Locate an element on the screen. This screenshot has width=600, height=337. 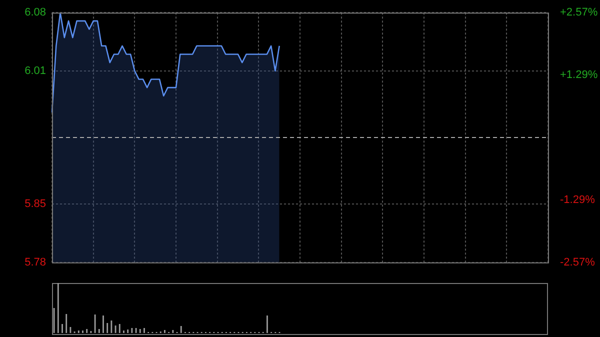
y-tick-label: 6.08 is located at coordinates (35, 12).